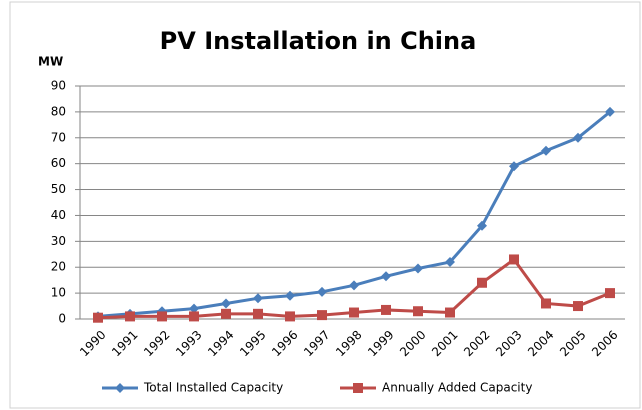 This screenshot has width=642, height=410. I want to click on y-tick-label: 80, so click(58, 111).